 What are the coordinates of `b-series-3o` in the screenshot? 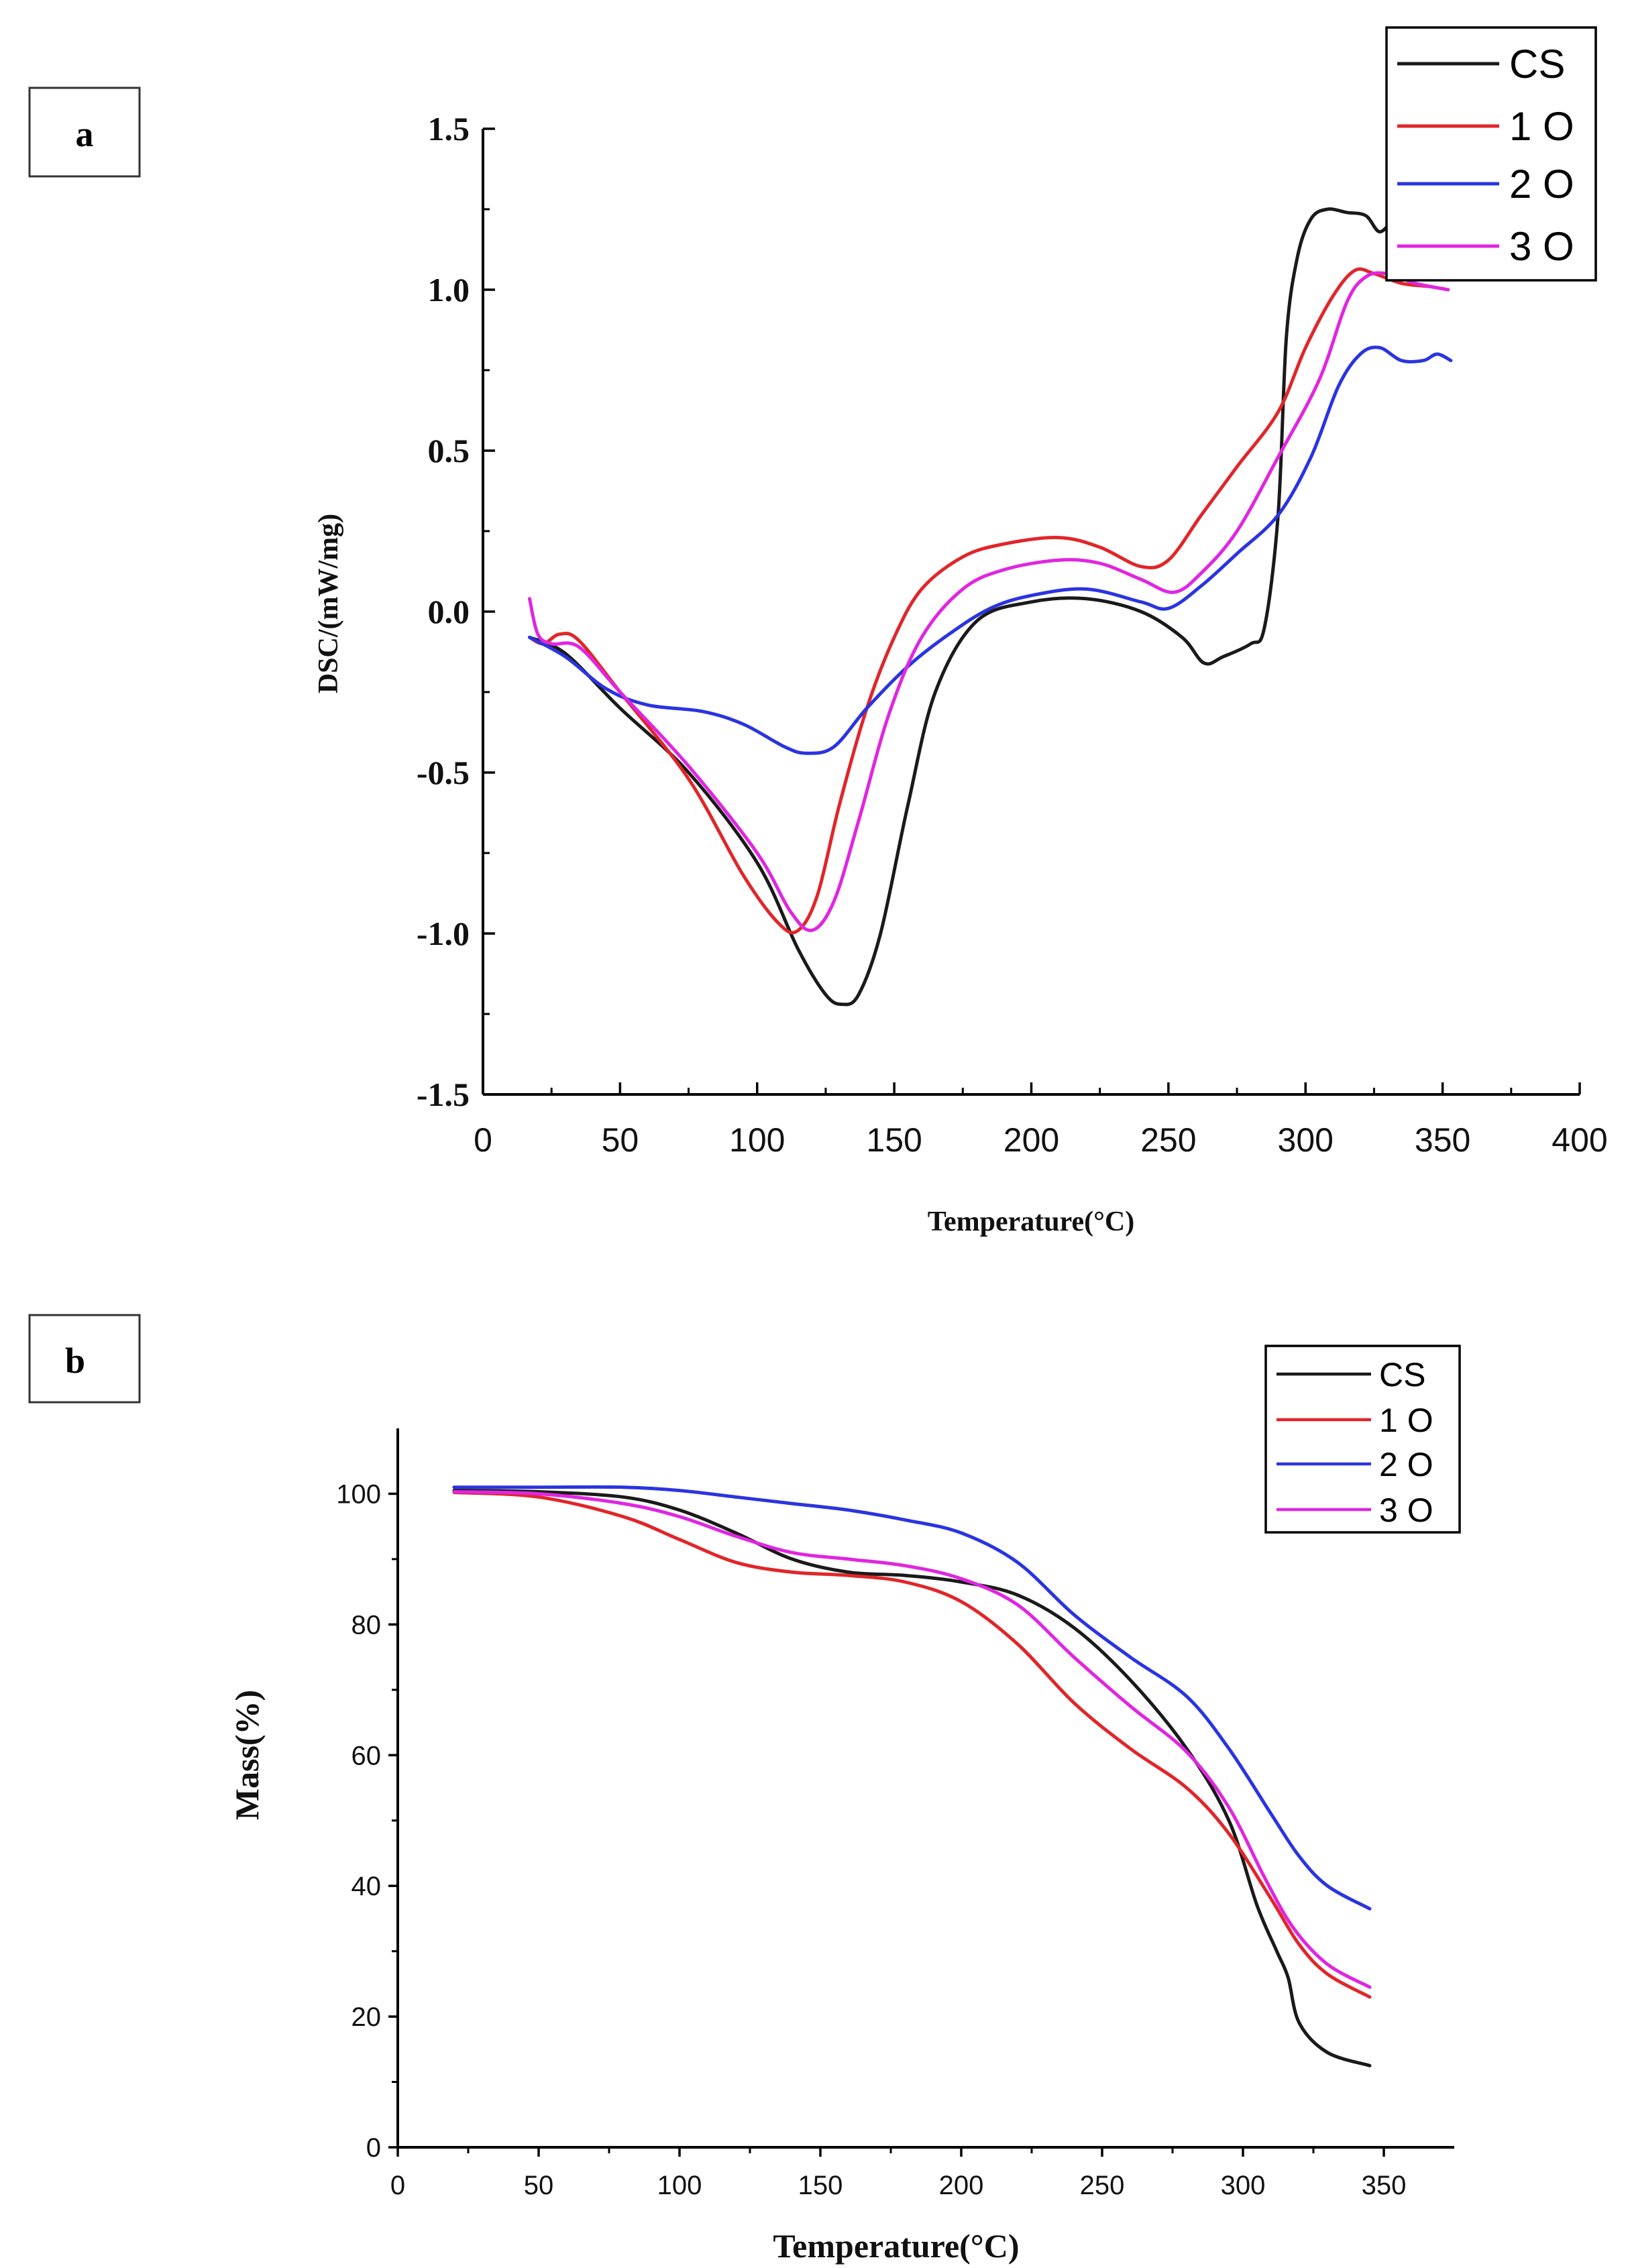 It's located at (912, 1740).